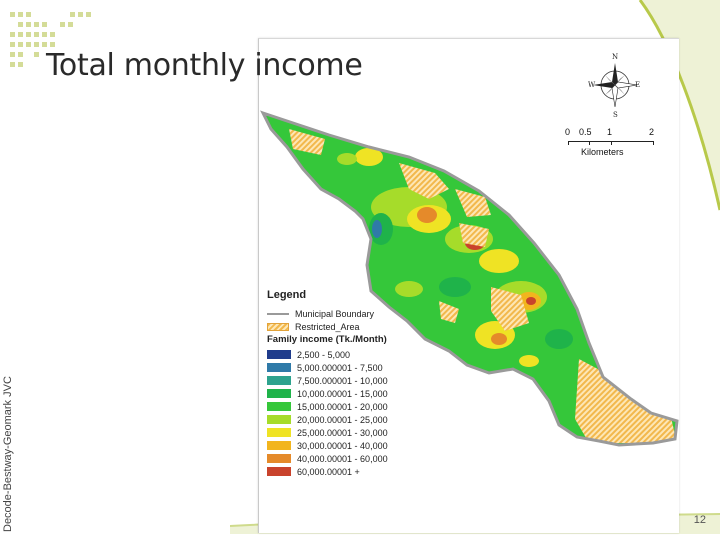 The width and height of the screenshot is (720, 540). I want to click on scale-bar: 0 0.5 1 2 Kilometers, so click(611, 145).